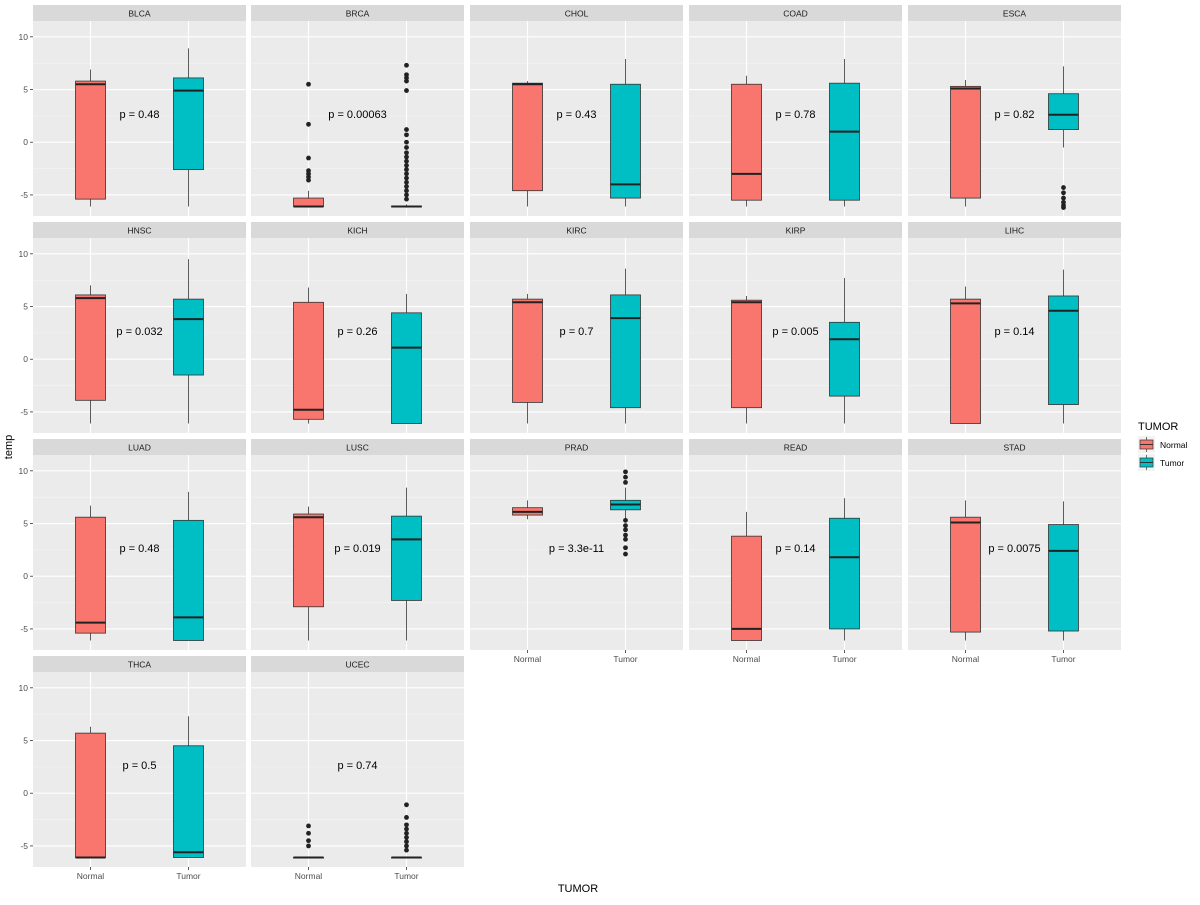  I want to click on panel-esca: ESCA p = 0.82, so click(1014, 110).